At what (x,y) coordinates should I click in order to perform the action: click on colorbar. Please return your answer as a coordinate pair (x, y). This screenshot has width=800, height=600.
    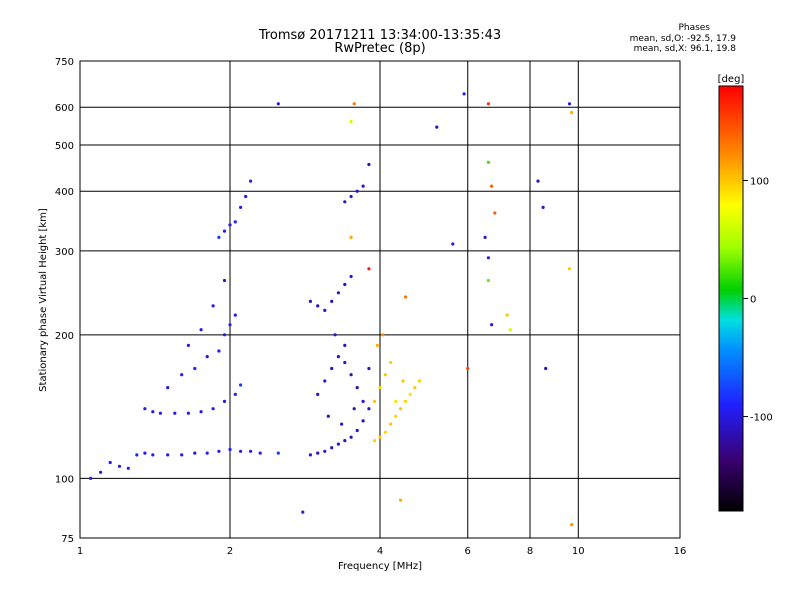
    Looking at the image, I should click on (731, 298).